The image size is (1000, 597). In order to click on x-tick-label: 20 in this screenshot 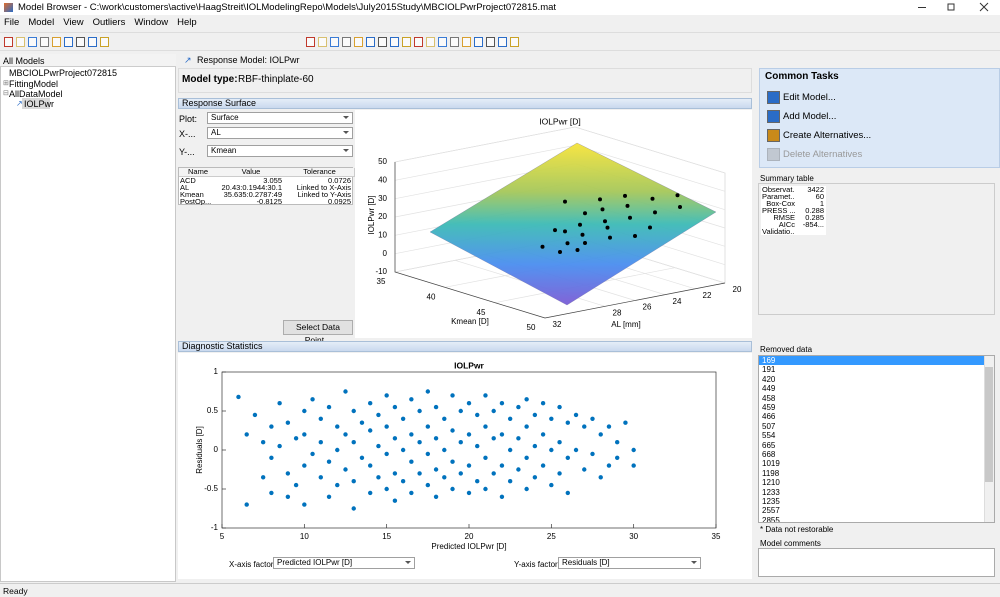, I will do `click(737, 289)`.